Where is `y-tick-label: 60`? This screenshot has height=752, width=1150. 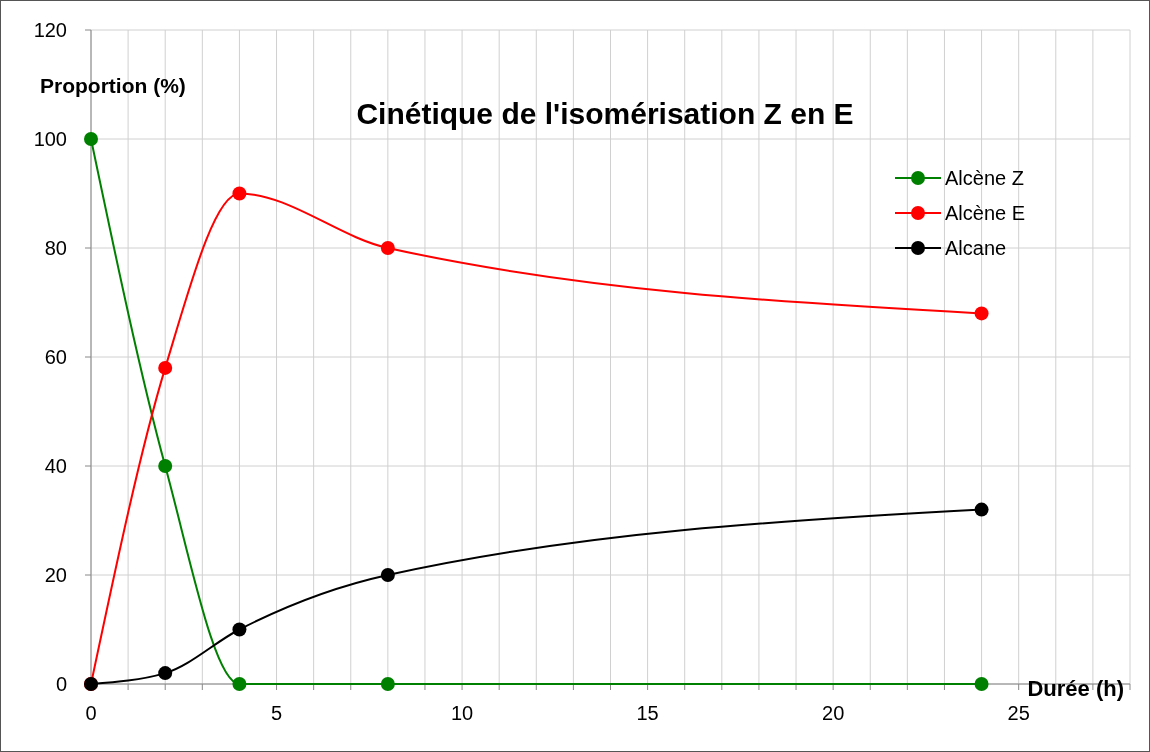
y-tick-label: 60 is located at coordinates (55, 357).